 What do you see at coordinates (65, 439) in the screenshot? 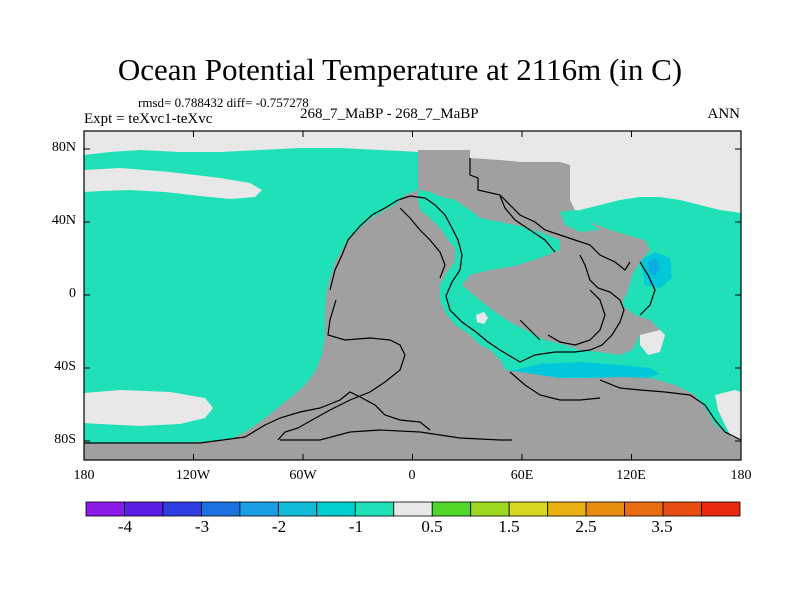
I see `y-tick-label: 80S` at bounding box center [65, 439].